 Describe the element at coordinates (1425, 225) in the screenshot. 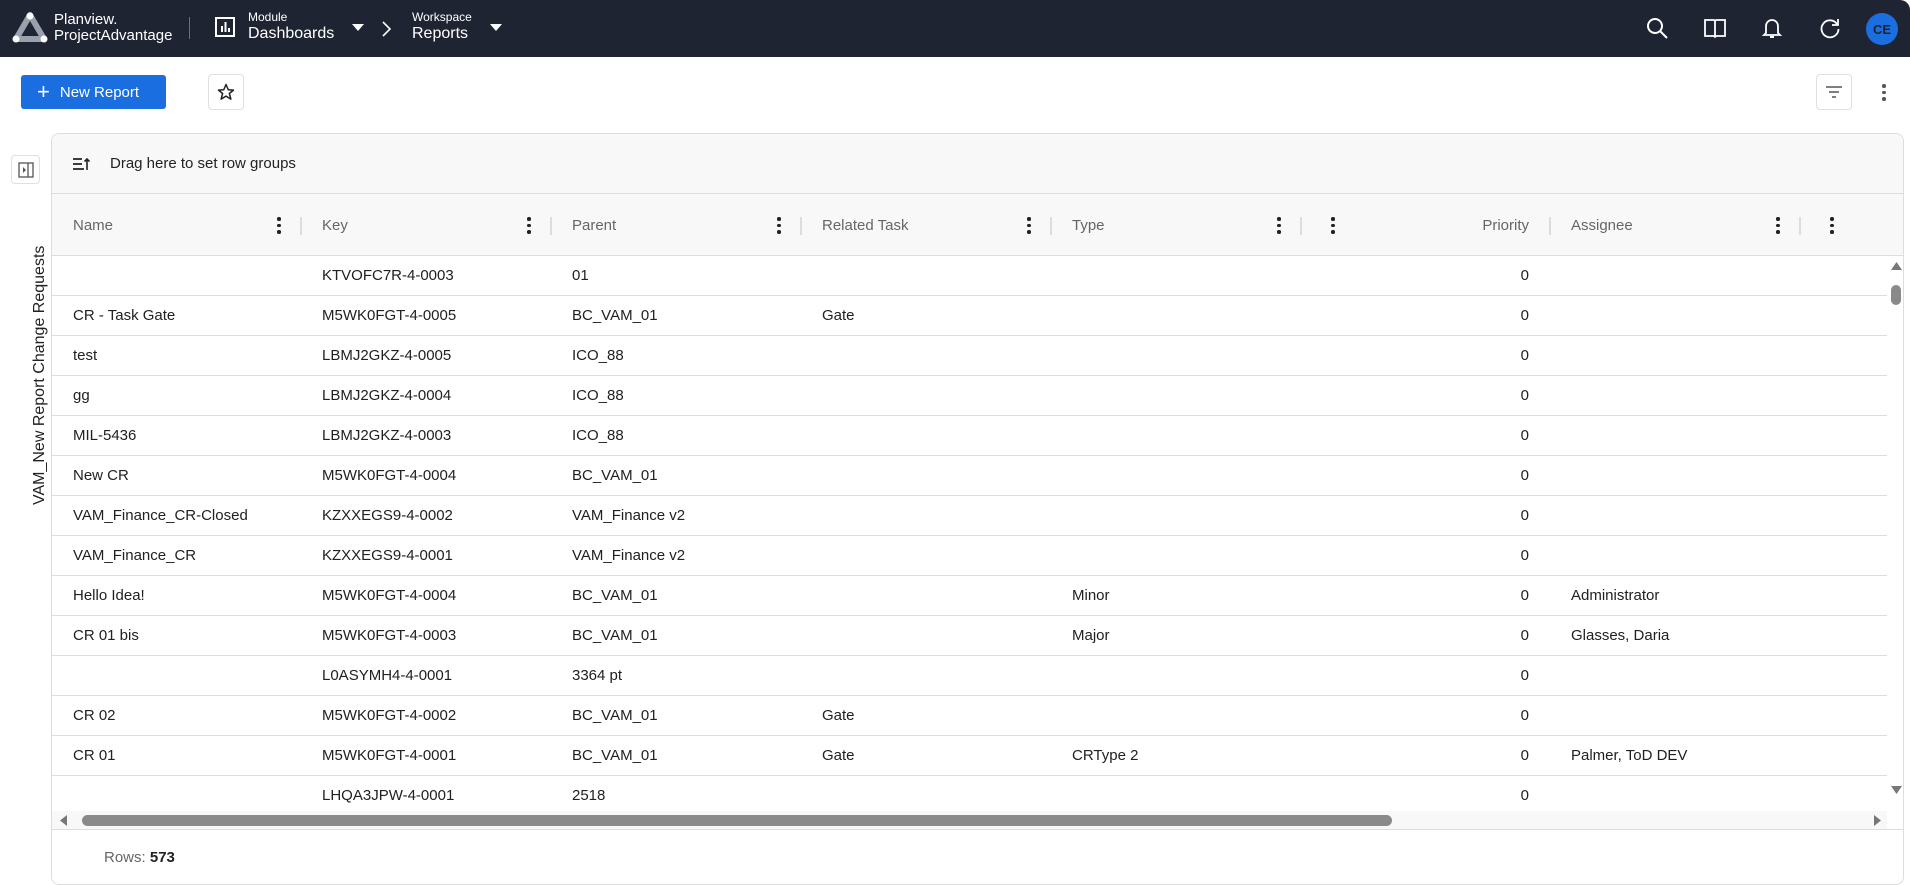

I see `column-header-priority: Priority` at that location.